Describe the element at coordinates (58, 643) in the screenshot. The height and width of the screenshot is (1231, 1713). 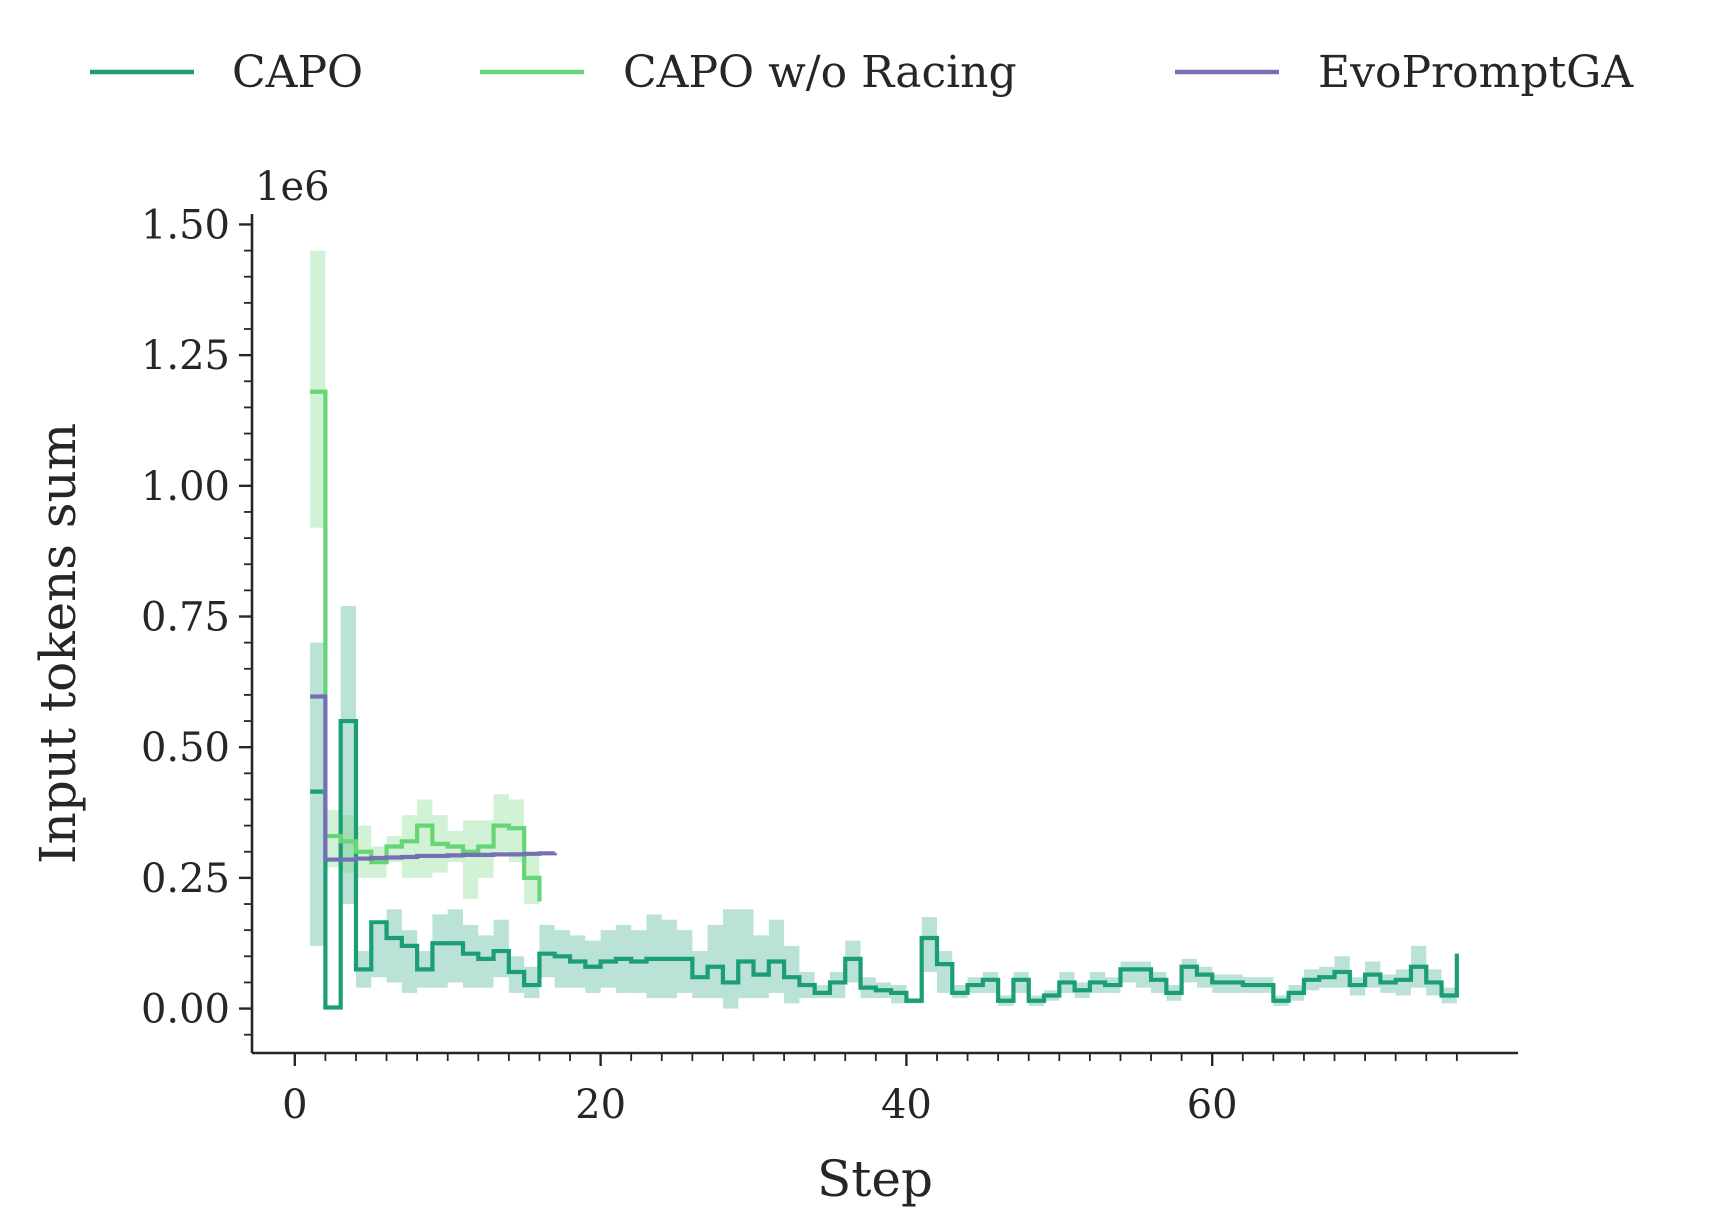
I see `y-axis-label: Input tokens sum` at that location.